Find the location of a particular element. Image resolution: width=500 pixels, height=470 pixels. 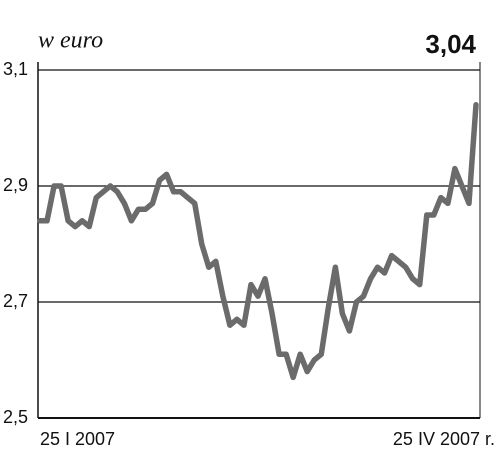

y-tick-label: 2,5 is located at coordinates (15, 417).